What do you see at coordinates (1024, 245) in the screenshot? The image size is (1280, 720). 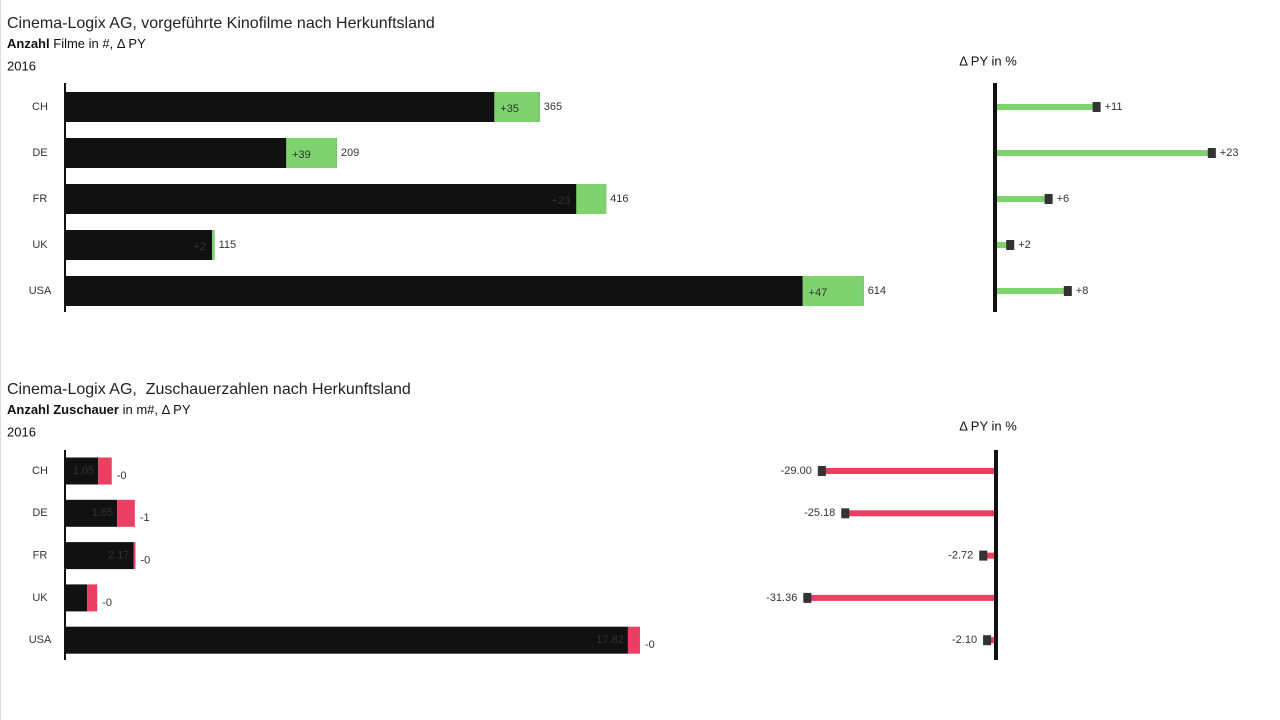 I see `delta-pct-label: +2` at bounding box center [1024, 245].